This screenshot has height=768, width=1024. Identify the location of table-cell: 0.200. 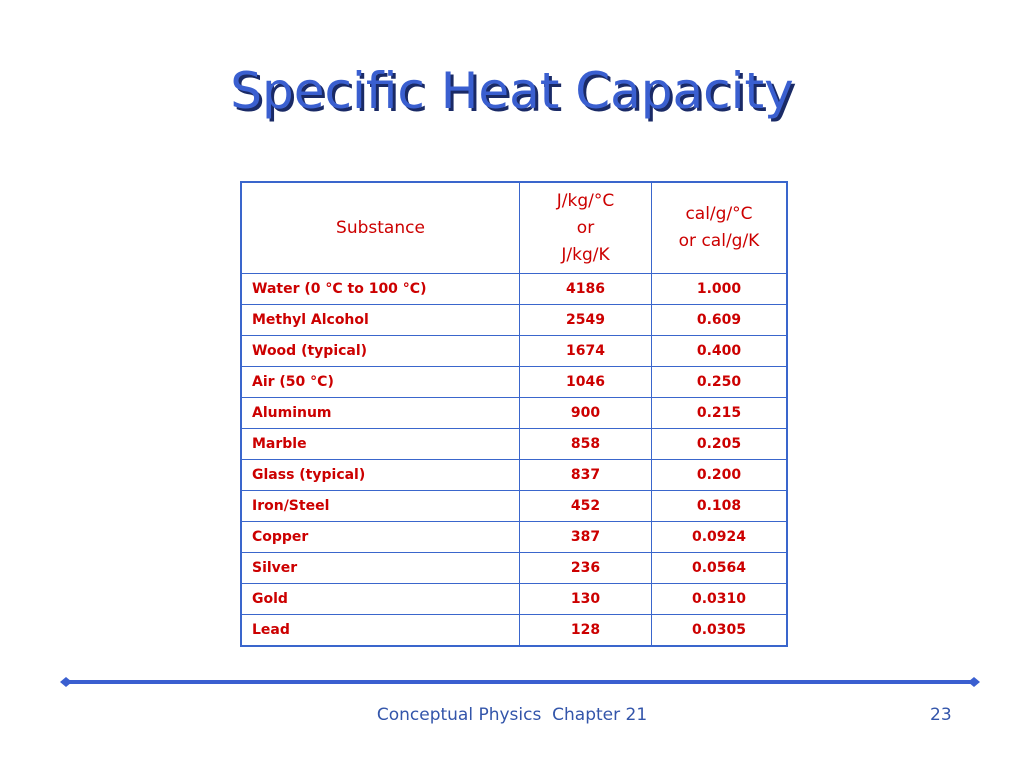
(719, 475).